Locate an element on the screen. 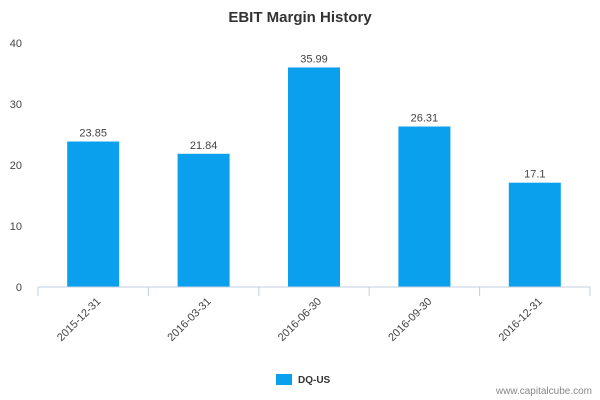 The height and width of the screenshot is (400, 600). chart-title: EBIT Margin History is located at coordinates (300, 17).